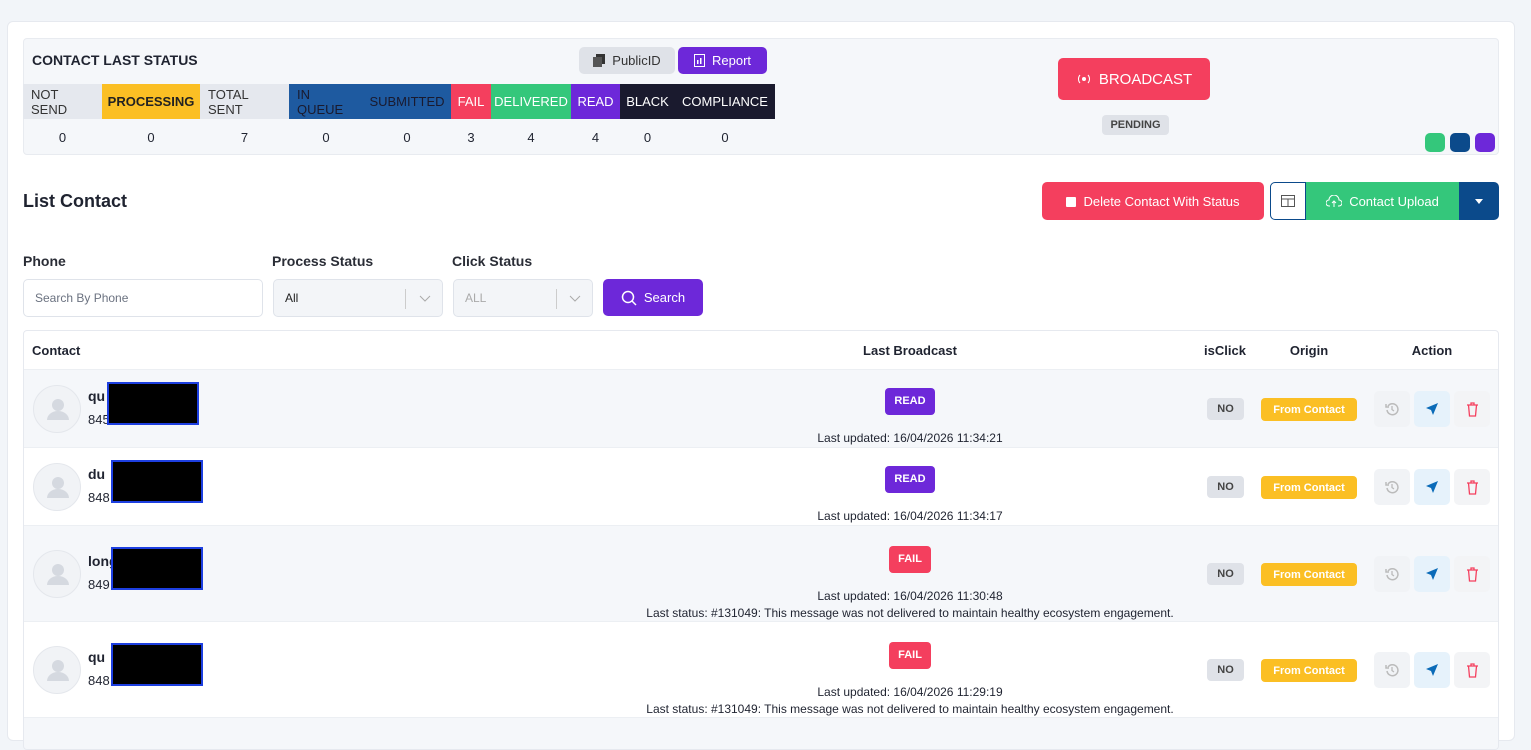 This screenshot has height=750, width=1531. I want to click on status-label: COMPLIANCE, so click(725, 101).